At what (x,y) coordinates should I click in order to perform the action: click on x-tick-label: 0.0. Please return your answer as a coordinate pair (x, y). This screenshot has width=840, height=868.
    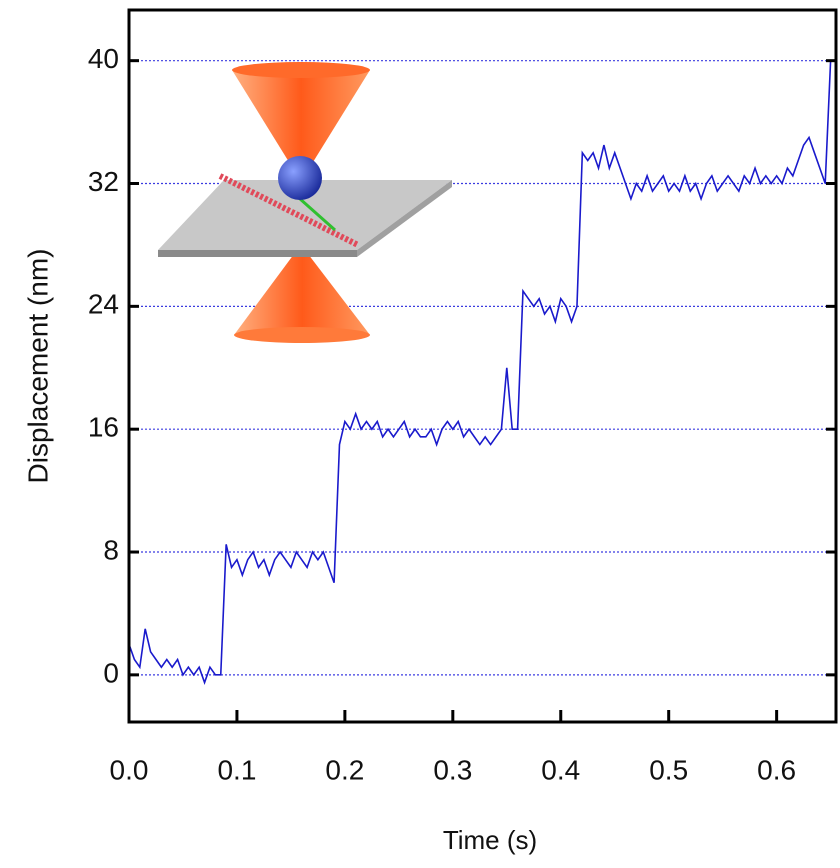
    Looking at the image, I should click on (129, 769).